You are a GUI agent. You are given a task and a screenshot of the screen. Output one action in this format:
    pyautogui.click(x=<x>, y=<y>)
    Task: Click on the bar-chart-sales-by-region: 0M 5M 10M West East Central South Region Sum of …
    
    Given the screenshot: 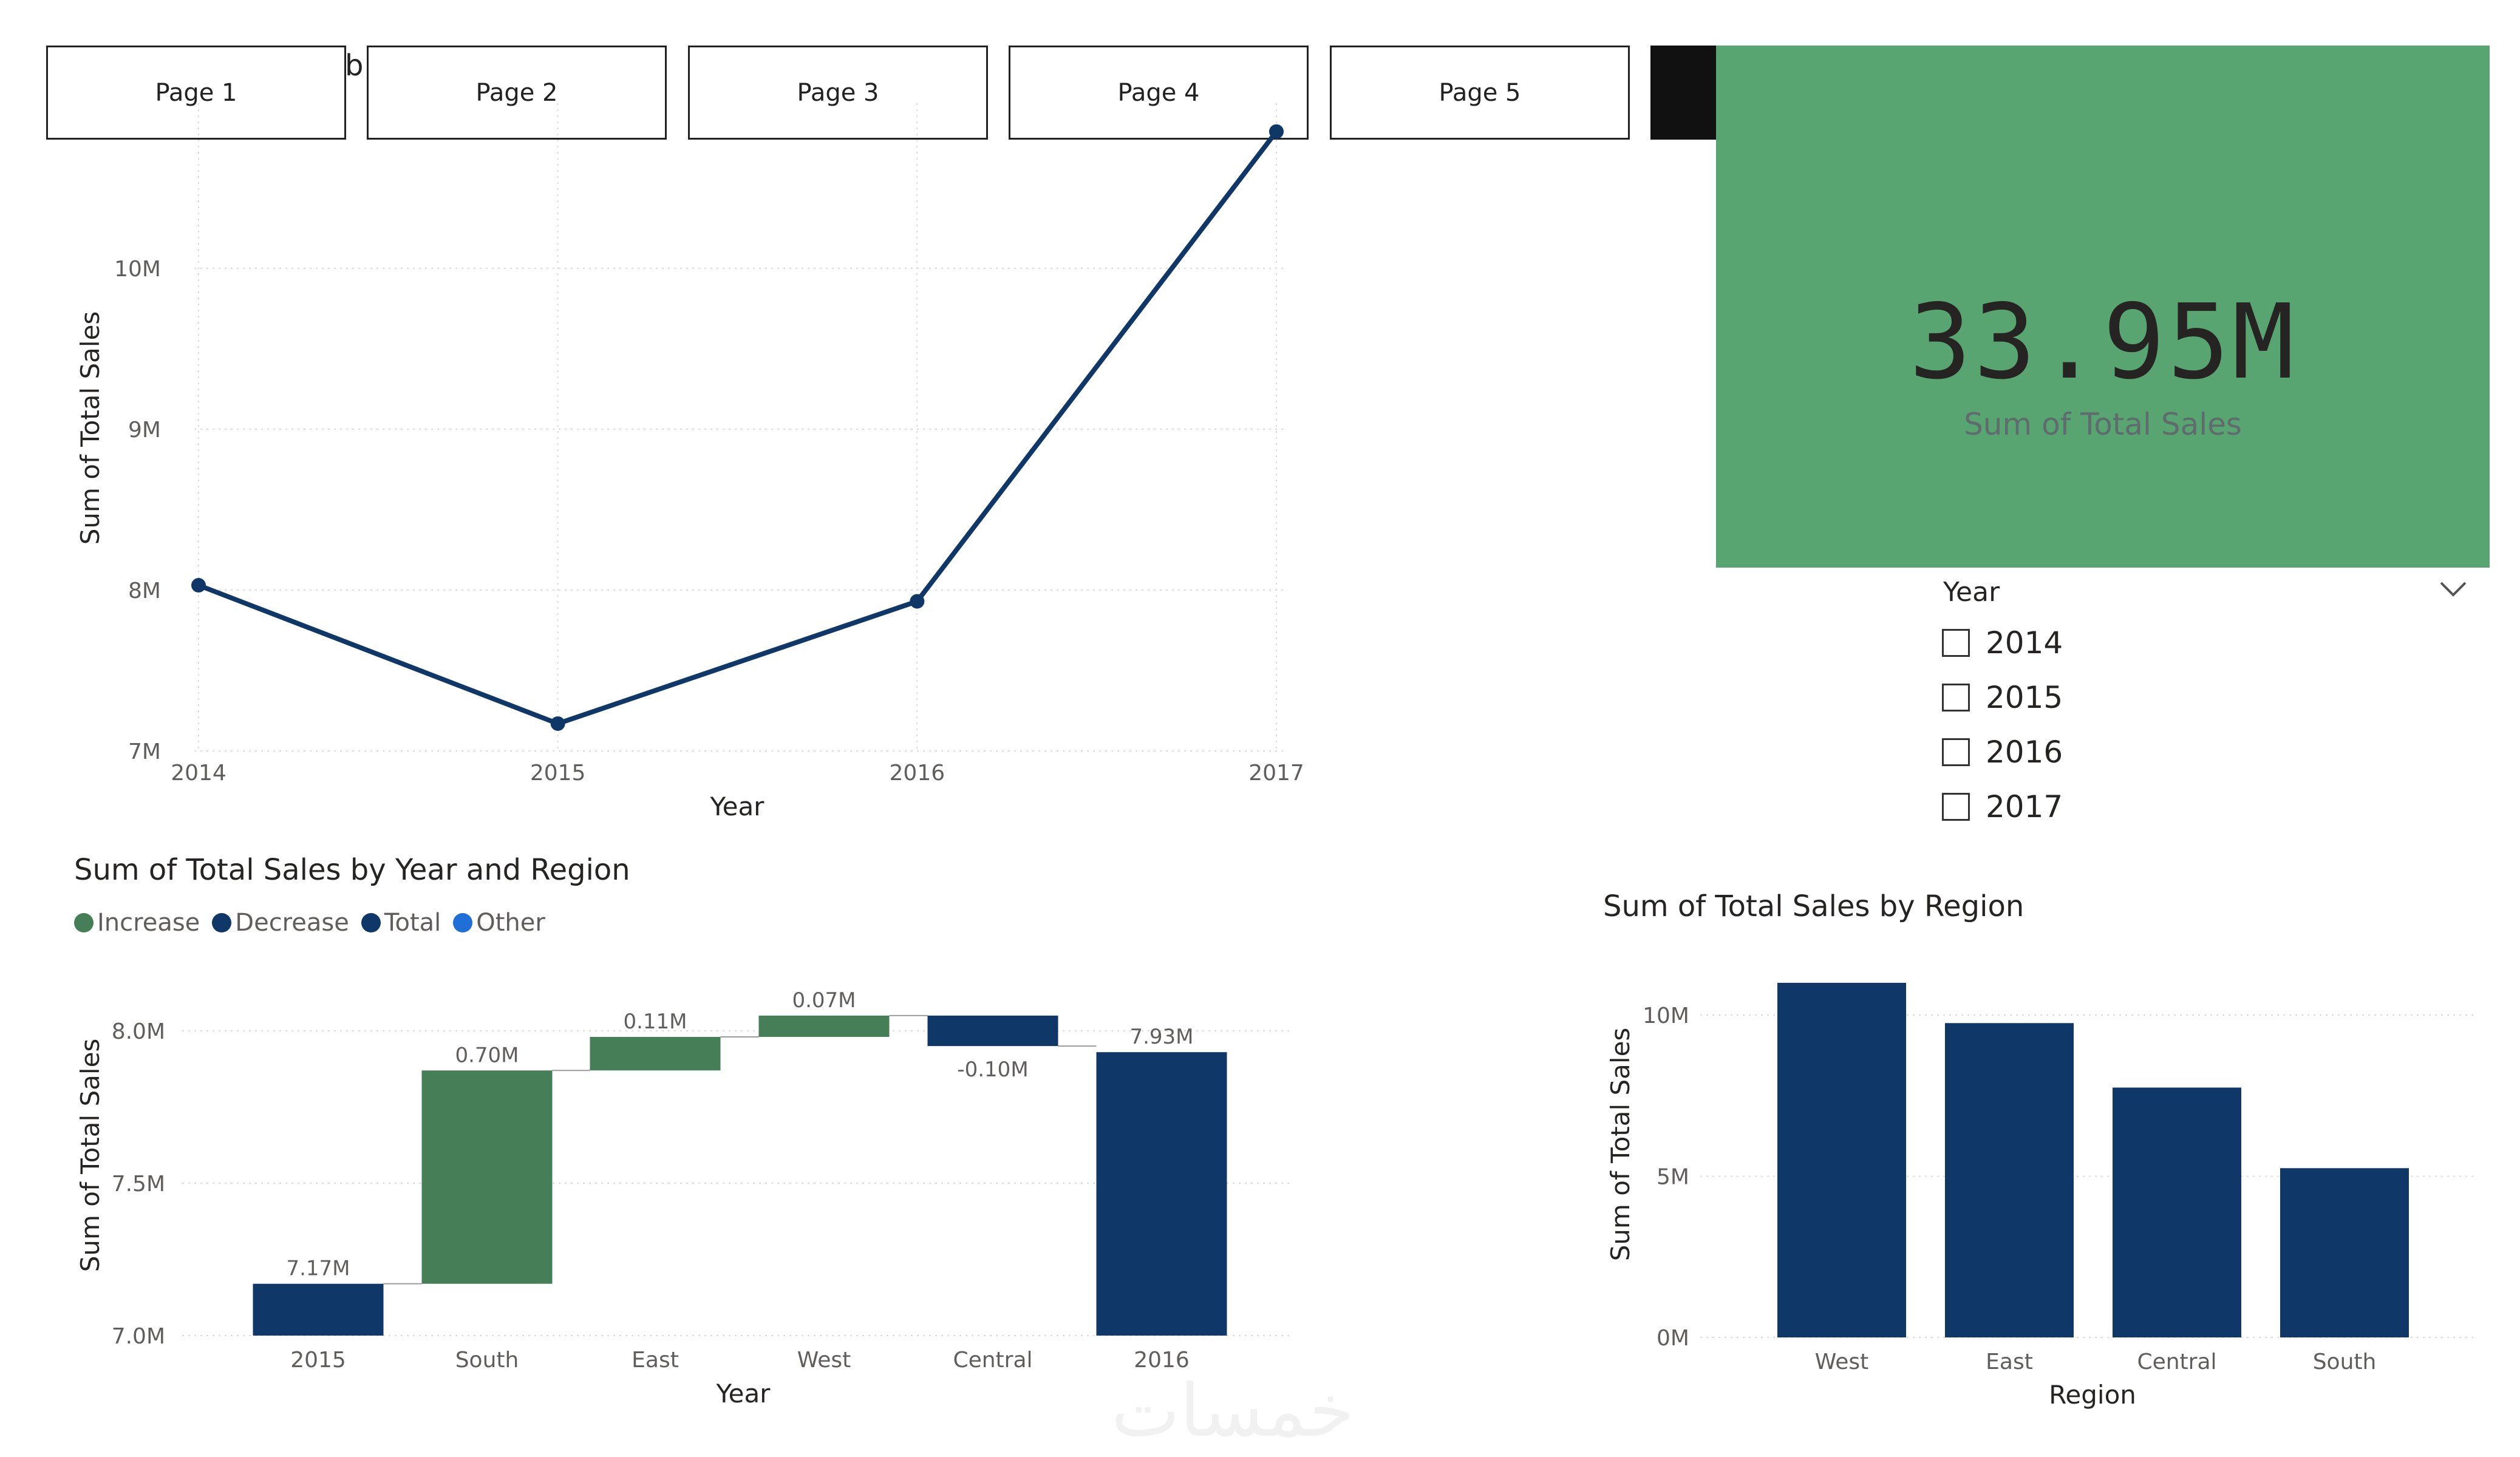 What is the action you would take?
    pyautogui.click(x=2034, y=1190)
    